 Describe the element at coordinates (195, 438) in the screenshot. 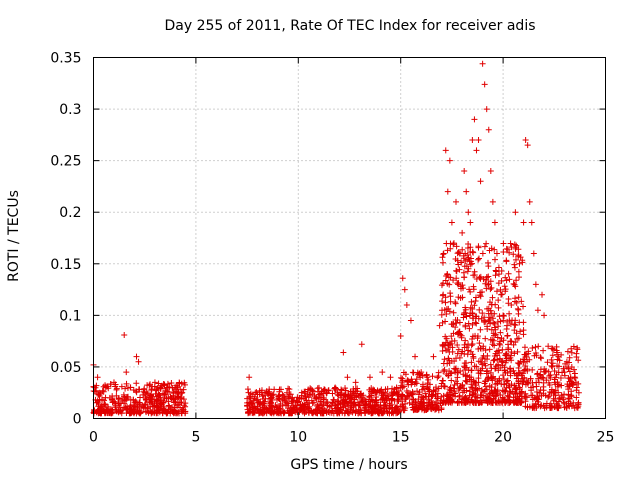

I see `x-tick-label: 5` at that location.